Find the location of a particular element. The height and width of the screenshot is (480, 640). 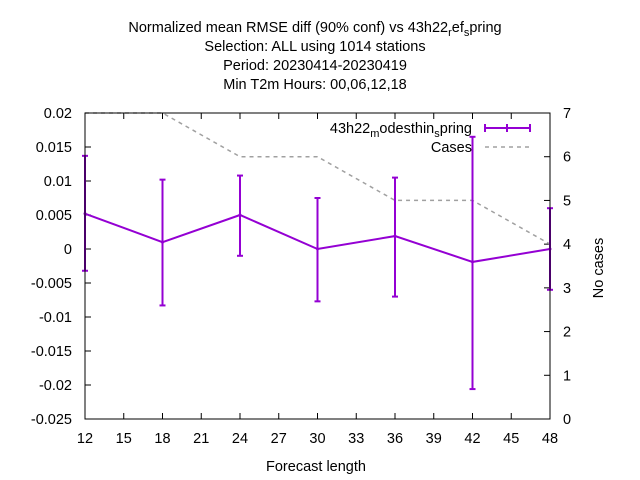

y-tick-label: 0.02 is located at coordinates (58, 114).